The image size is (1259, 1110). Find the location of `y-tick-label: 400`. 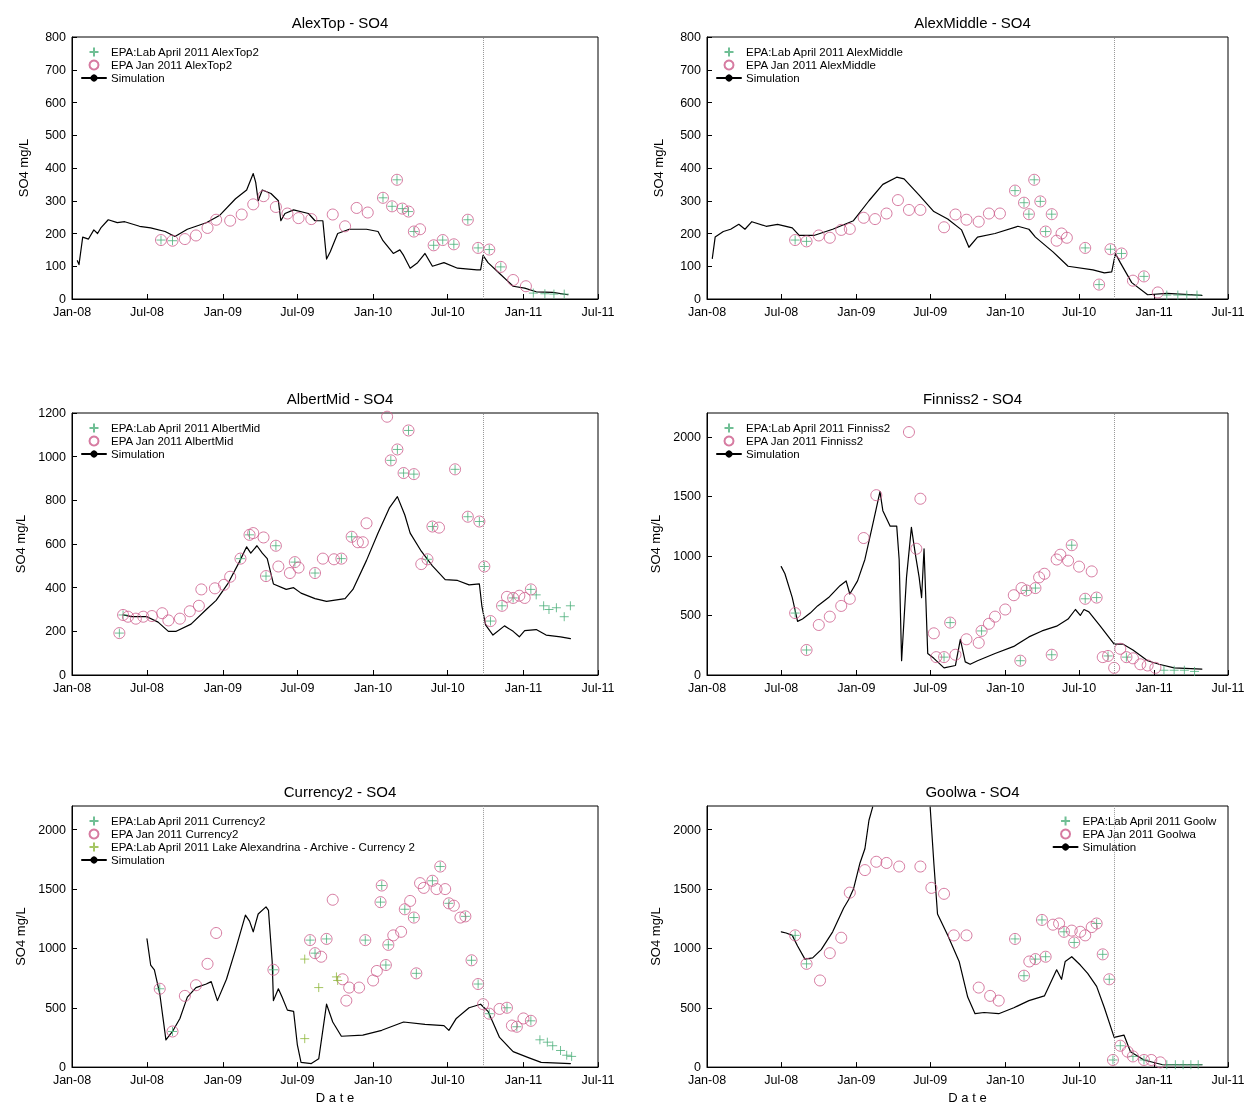

y-tick-label: 400 is located at coordinates (56, 168).